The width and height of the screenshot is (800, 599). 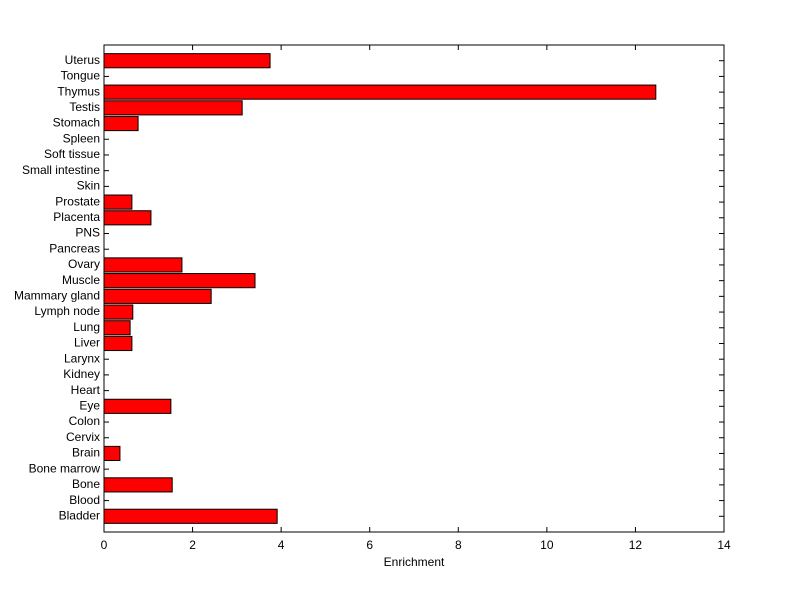 I want to click on y-tick-label: Larynx, so click(x=82, y=358).